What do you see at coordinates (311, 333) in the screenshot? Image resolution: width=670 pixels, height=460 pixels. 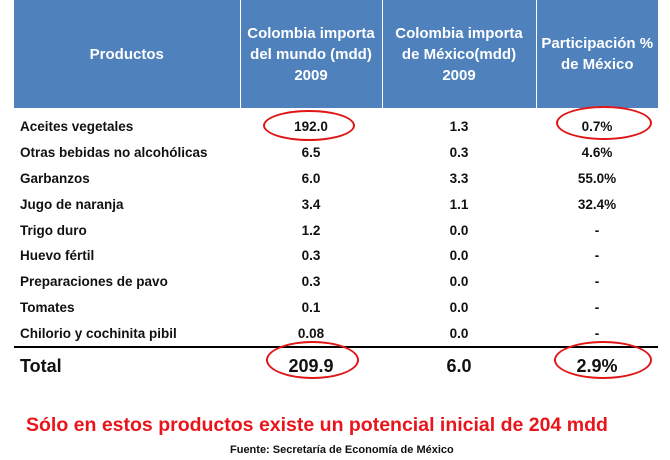 I see `world-cell: 0.08` at bounding box center [311, 333].